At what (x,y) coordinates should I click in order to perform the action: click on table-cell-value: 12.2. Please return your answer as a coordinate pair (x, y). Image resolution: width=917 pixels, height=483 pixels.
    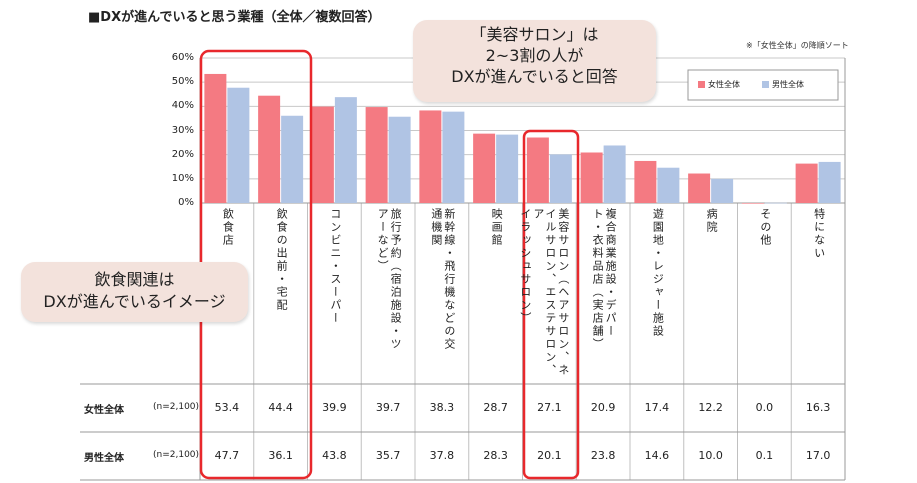
    Looking at the image, I should click on (710, 407).